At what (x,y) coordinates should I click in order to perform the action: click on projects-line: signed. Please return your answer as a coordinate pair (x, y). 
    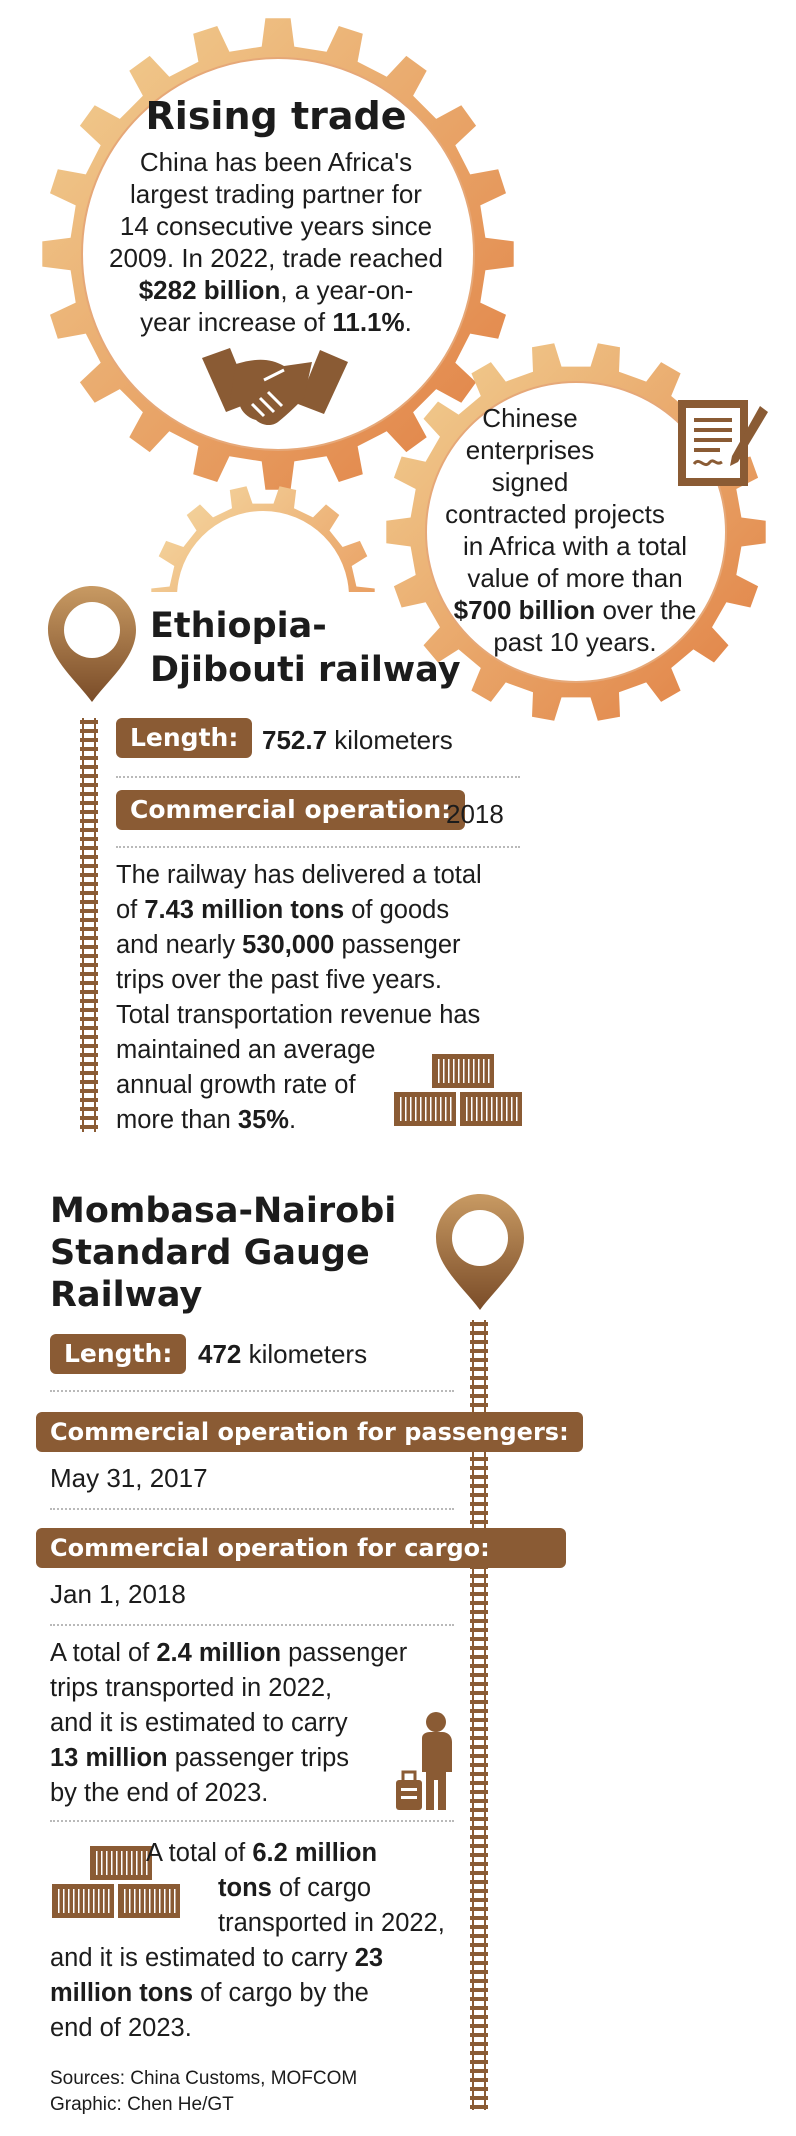
    Looking at the image, I should click on (530, 482).